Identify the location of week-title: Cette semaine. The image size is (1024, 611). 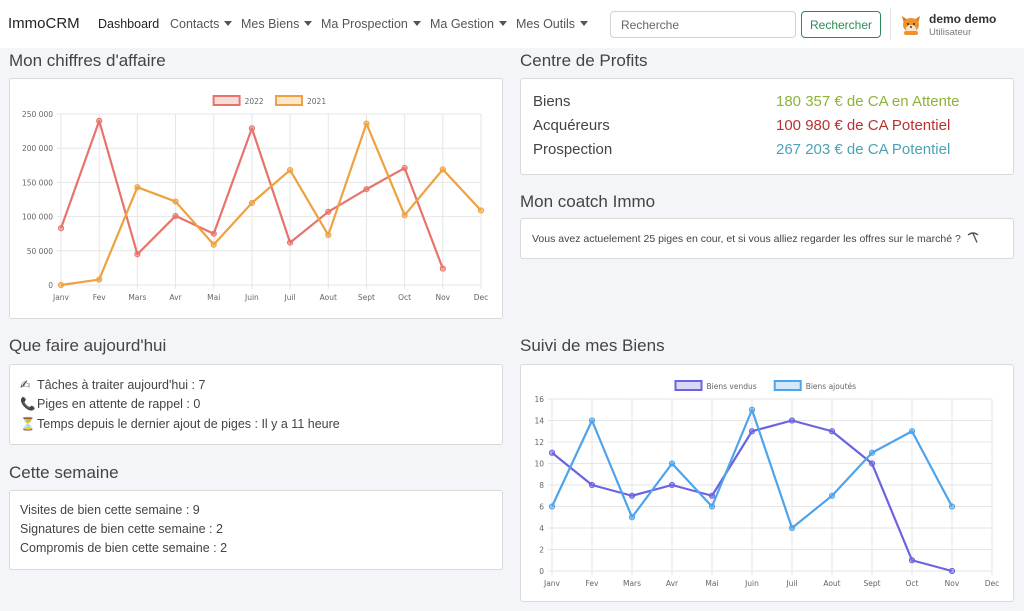
(64, 472).